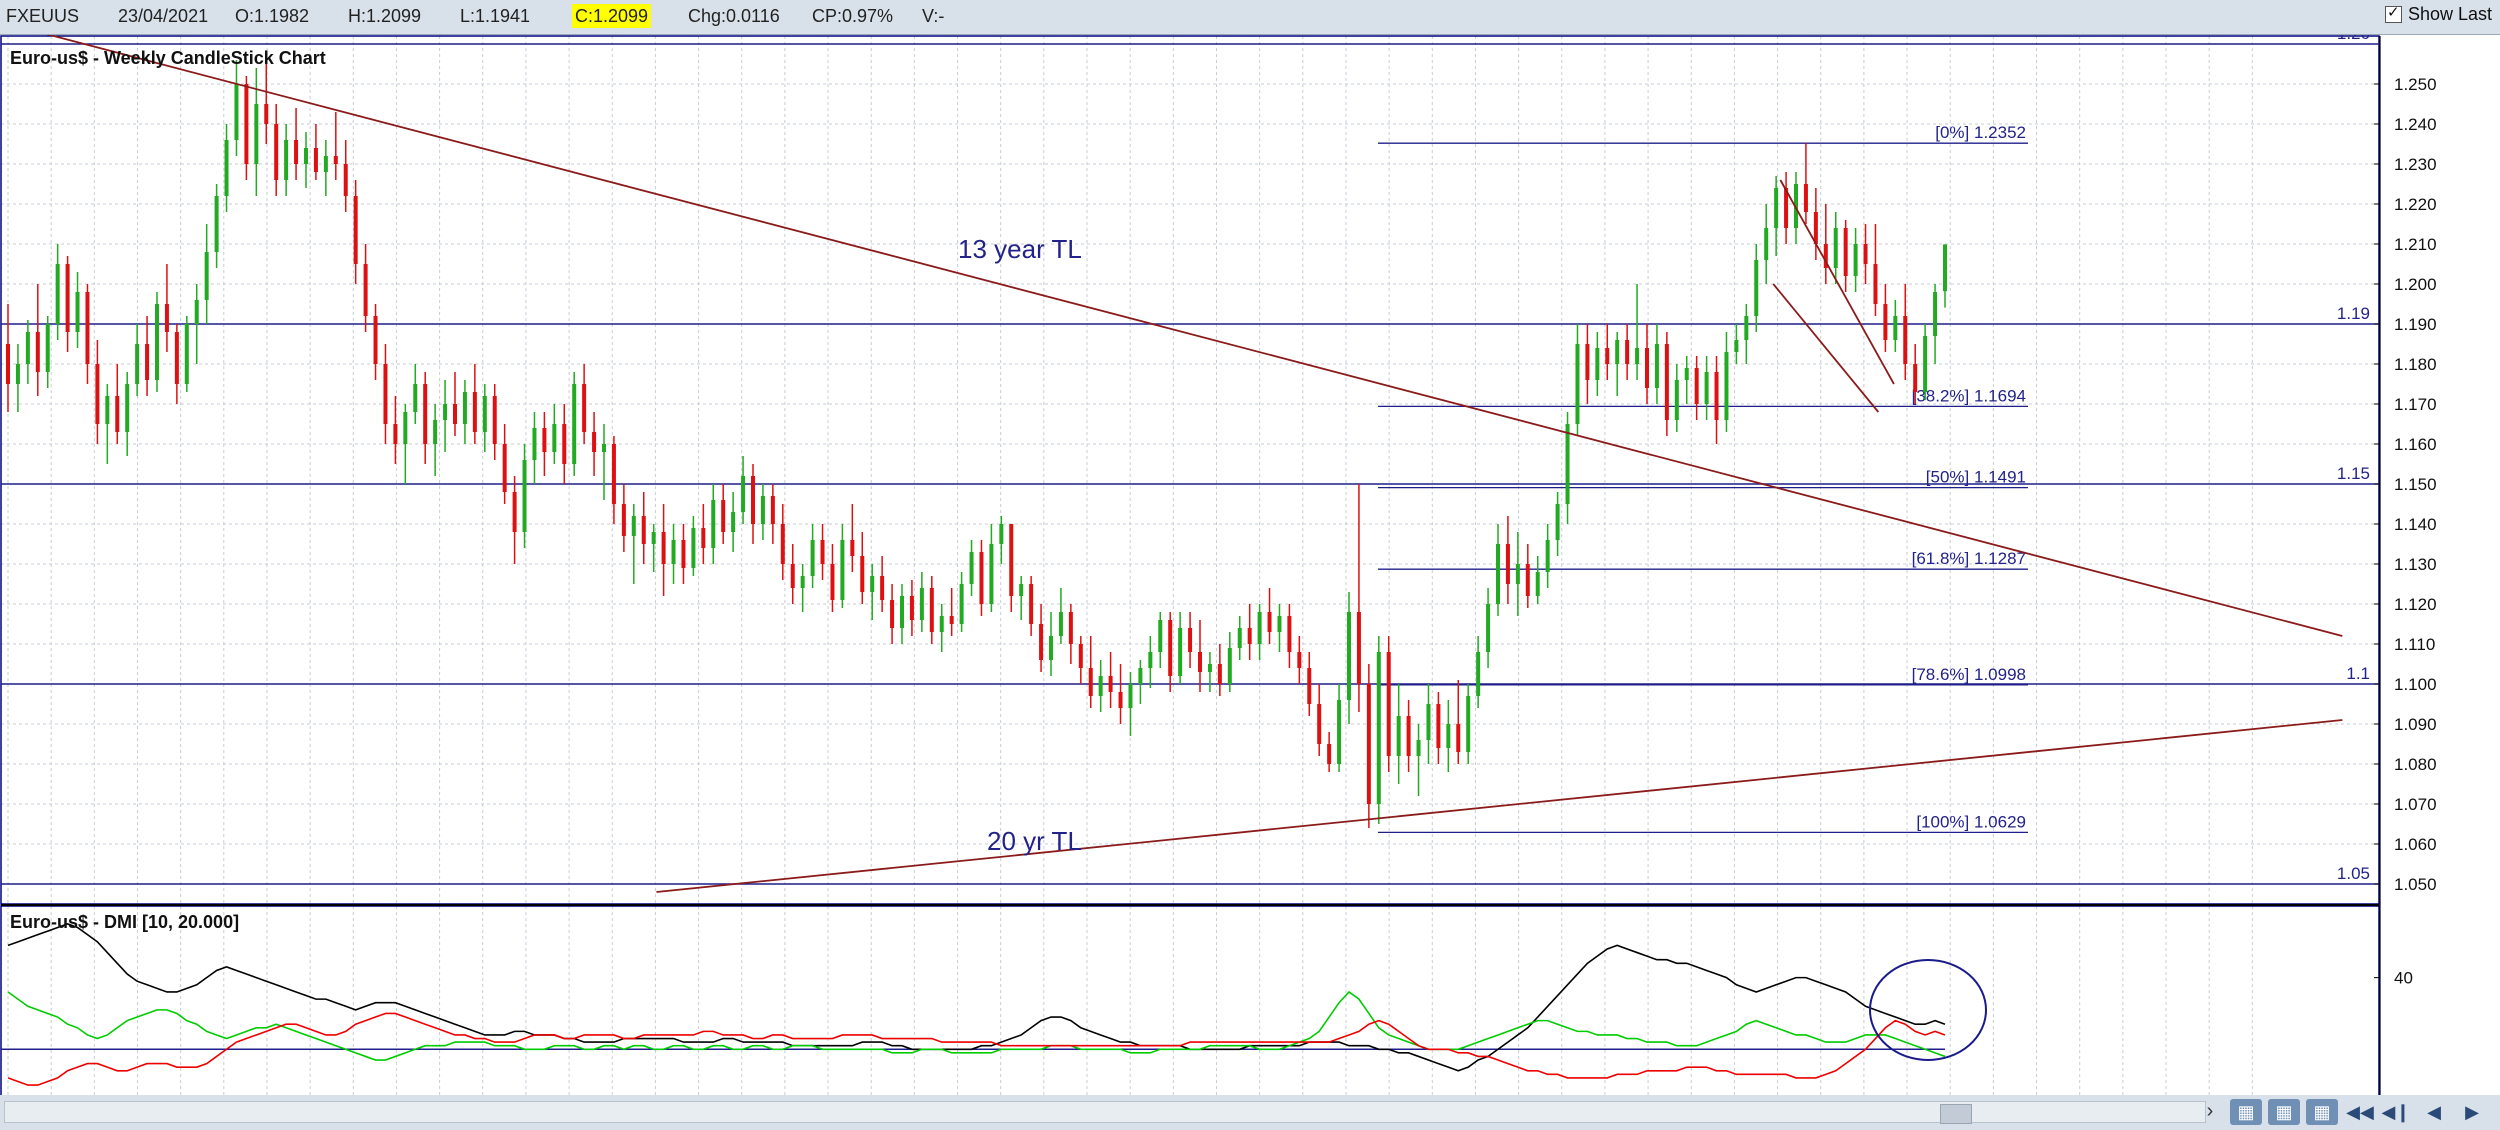  I want to click on y-tick-label: 1.100, so click(2415, 684).